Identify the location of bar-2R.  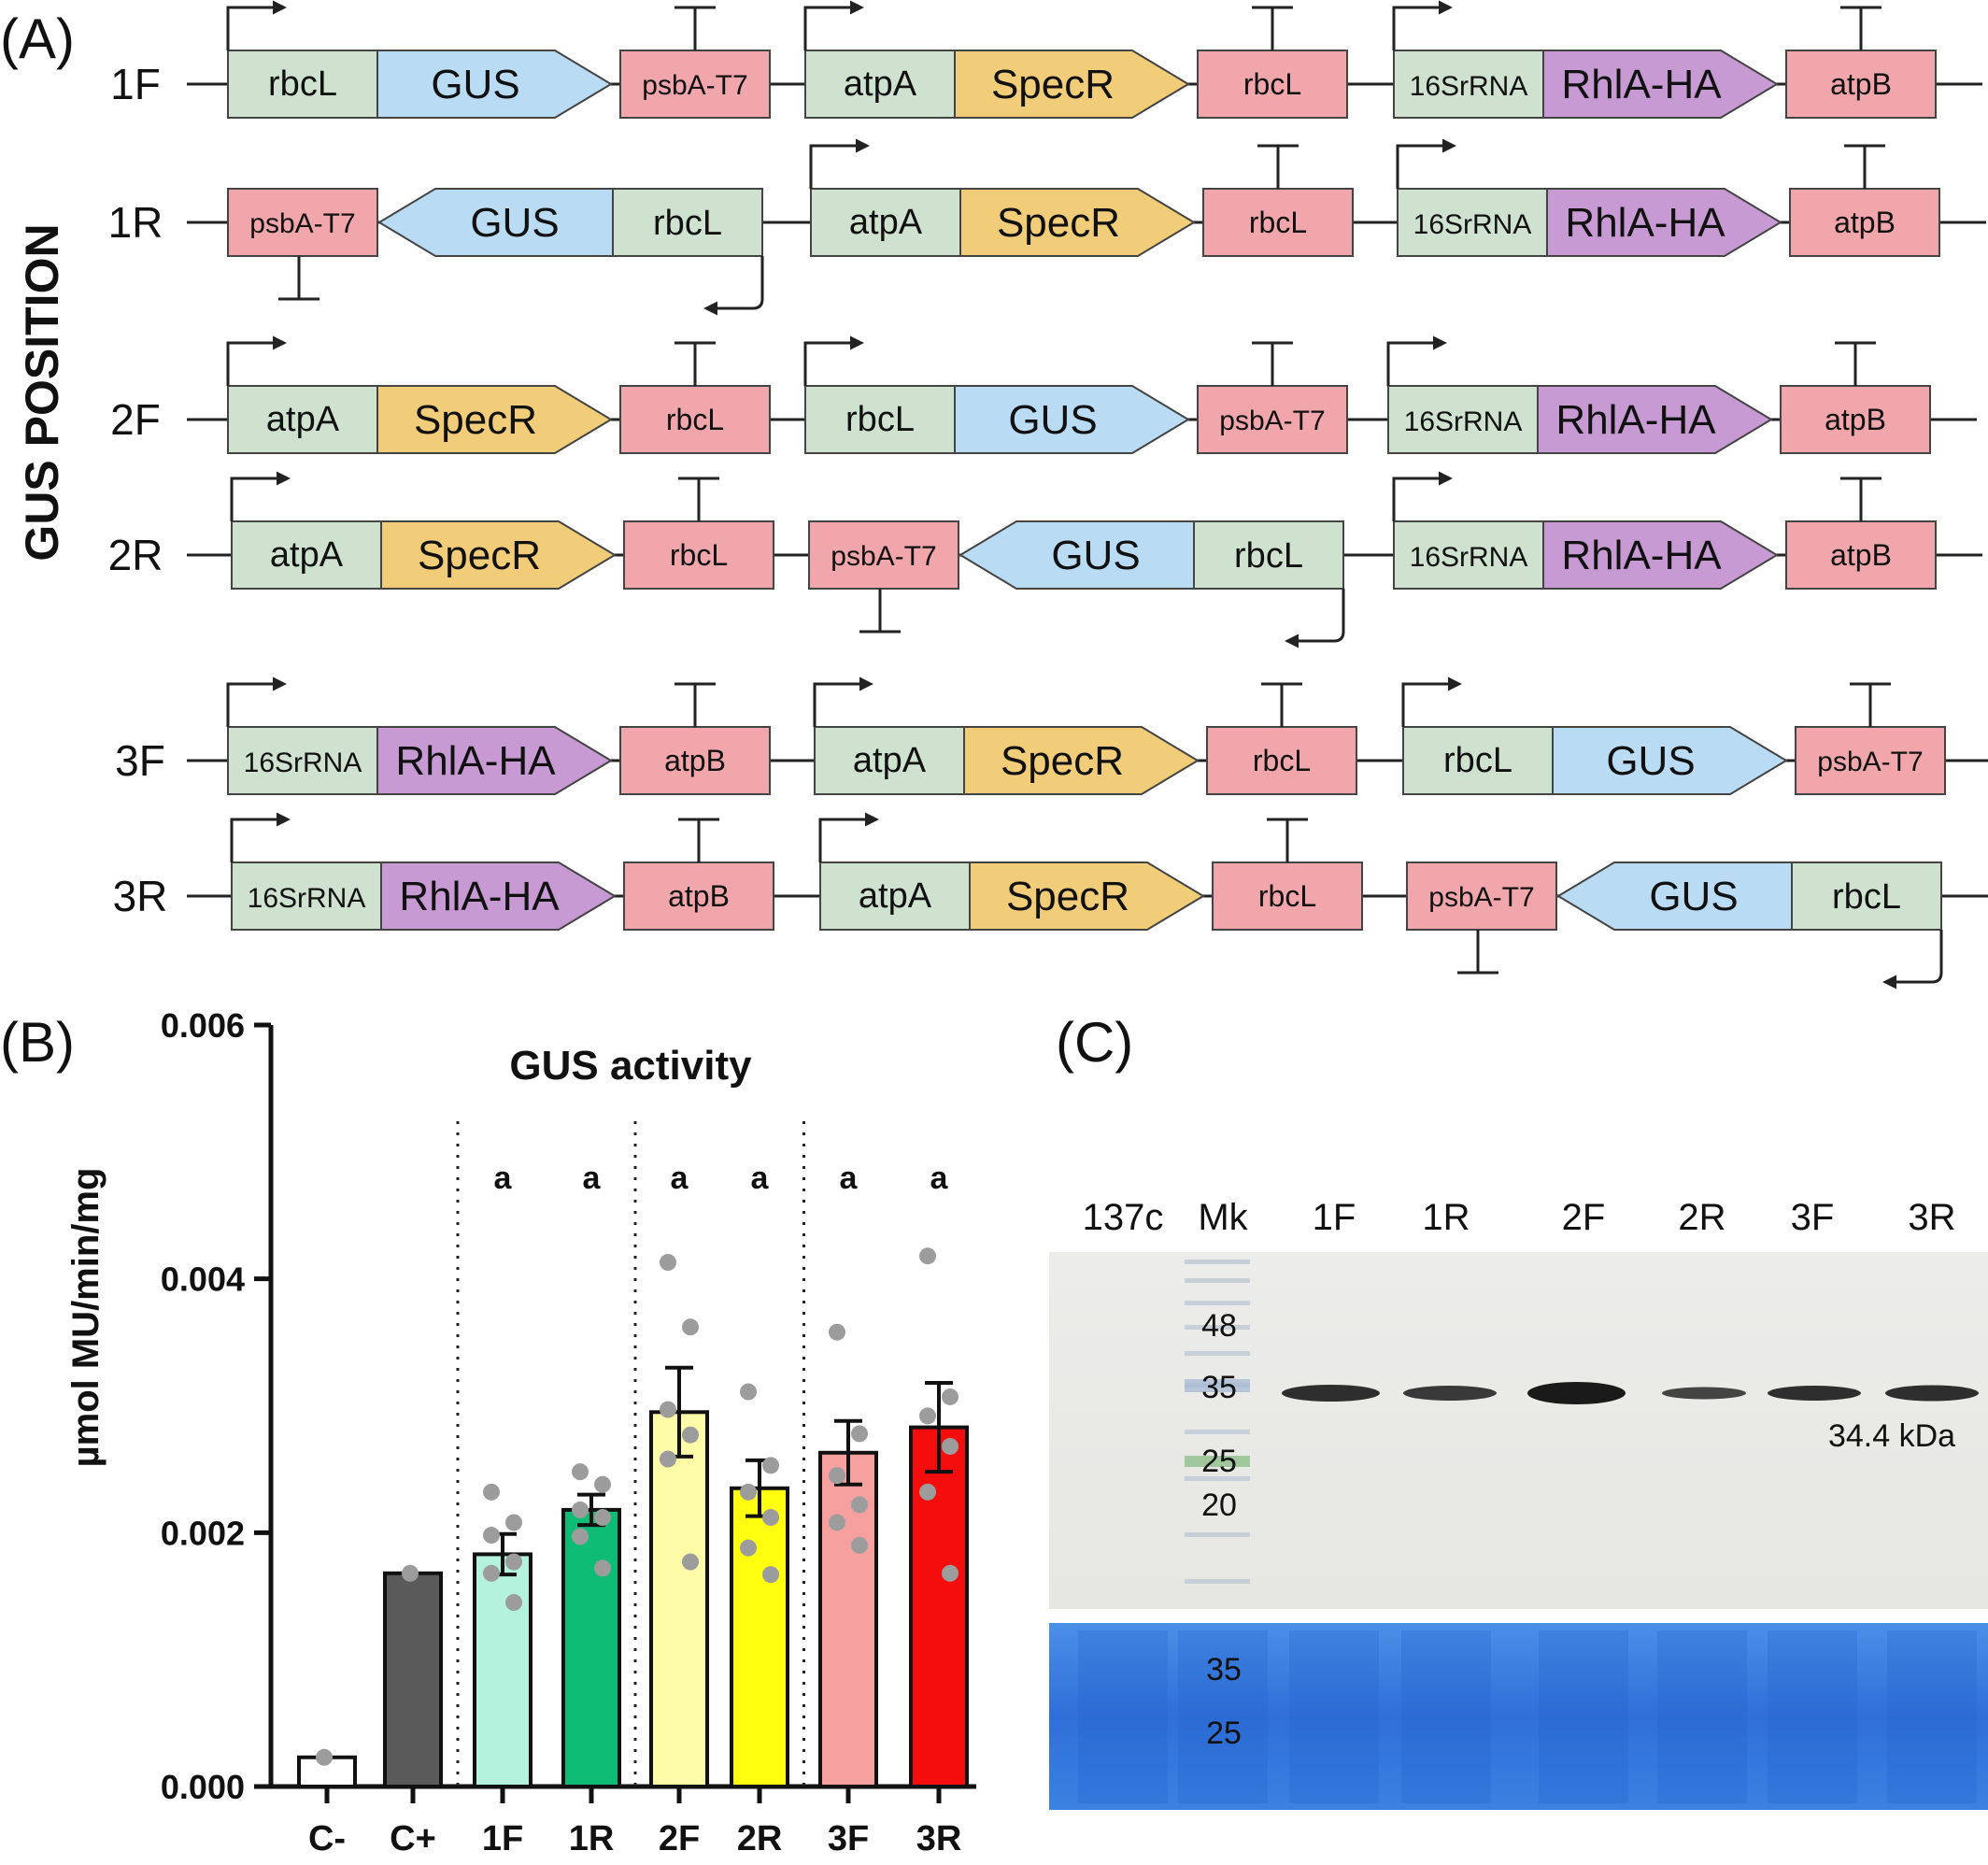
(759, 1637).